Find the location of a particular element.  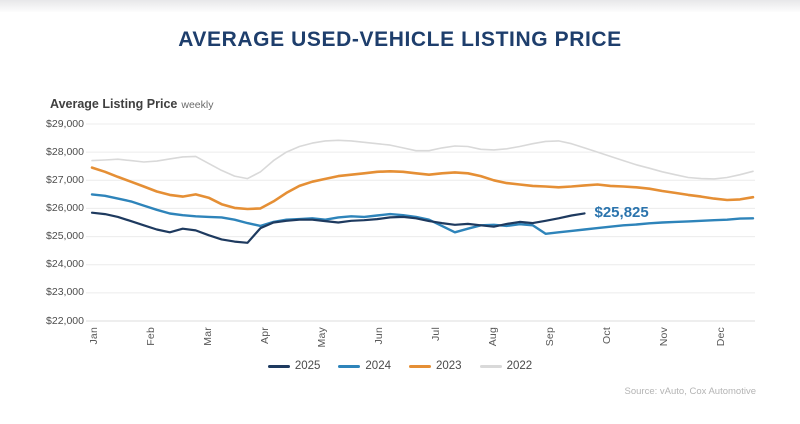

page-title: AVERAGE USED-VEHICLE LISTING PRICE is located at coordinates (400, 39).